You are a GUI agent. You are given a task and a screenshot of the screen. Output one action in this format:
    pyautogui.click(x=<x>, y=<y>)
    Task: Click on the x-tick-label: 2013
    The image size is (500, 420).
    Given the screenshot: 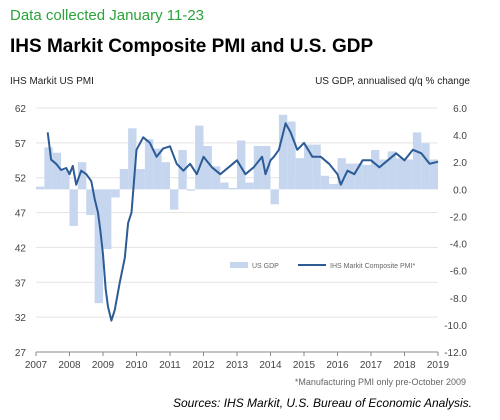 What is the action you would take?
    pyautogui.click(x=237, y=365)
    